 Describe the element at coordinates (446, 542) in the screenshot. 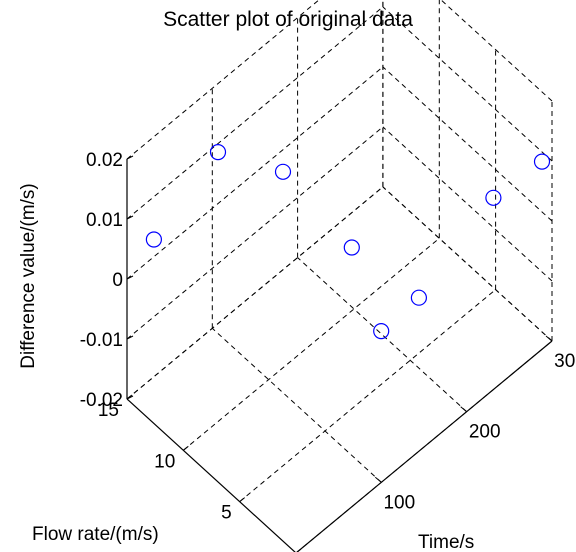

I see `y-axis-label: Time/s` at that location.